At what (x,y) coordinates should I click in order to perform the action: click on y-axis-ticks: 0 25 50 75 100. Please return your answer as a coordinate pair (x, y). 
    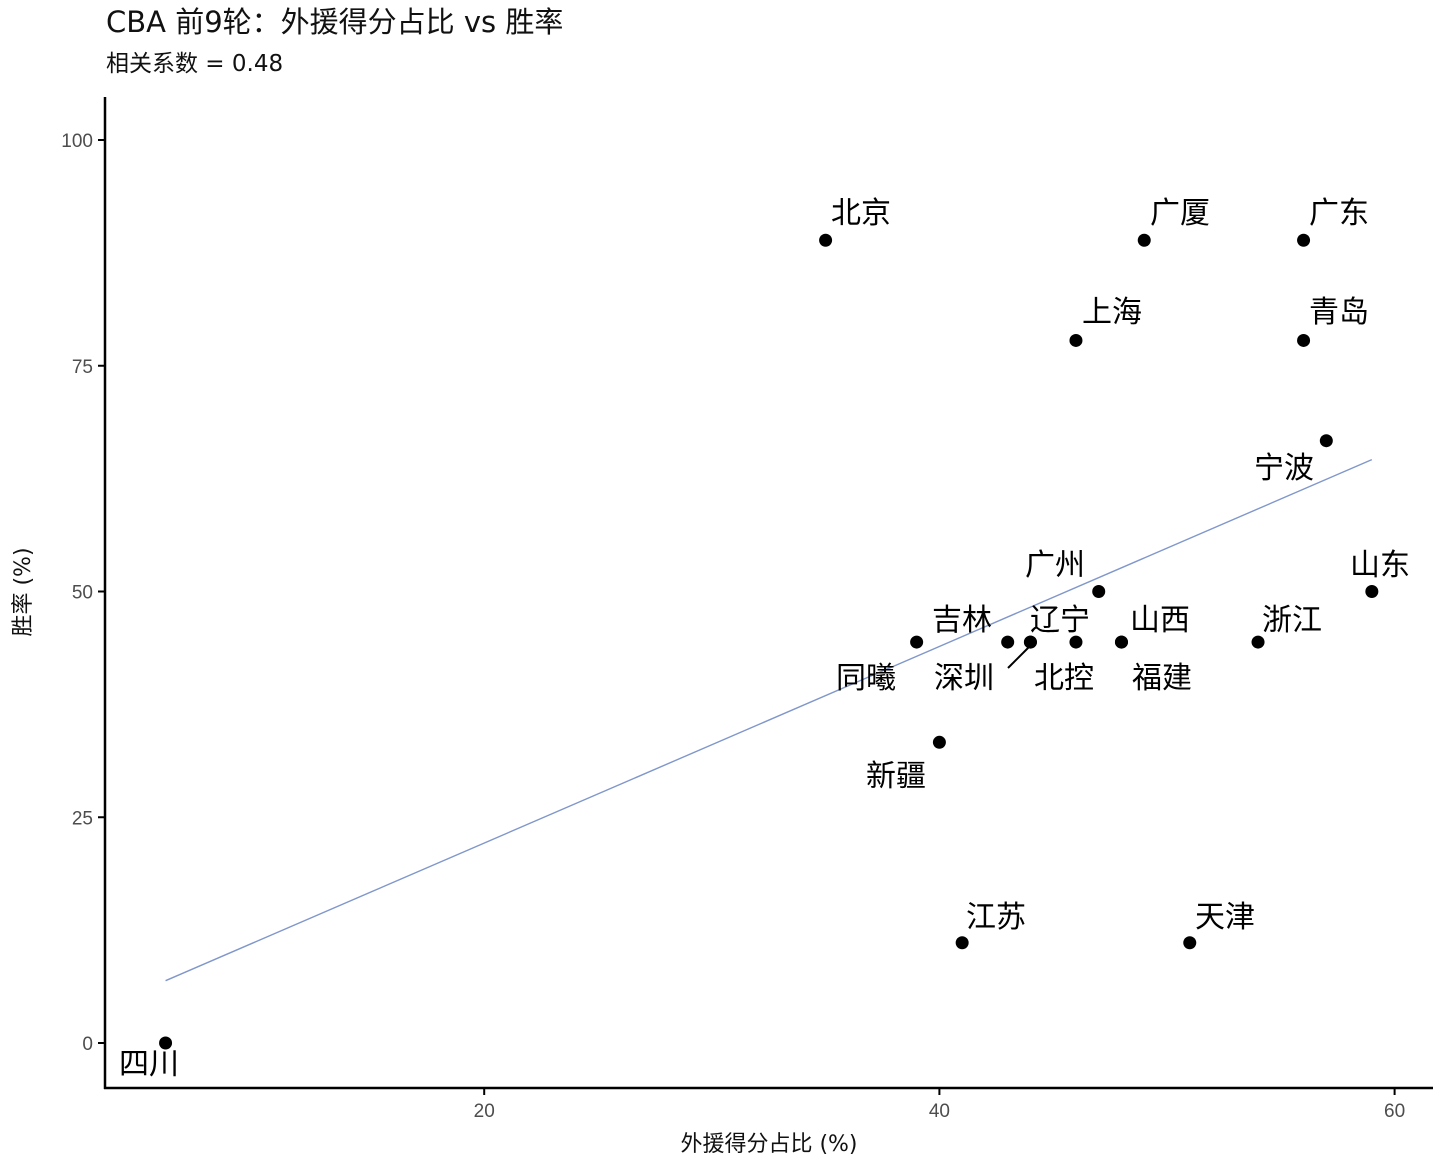
    Looking at the image, I should click on (83, 593).